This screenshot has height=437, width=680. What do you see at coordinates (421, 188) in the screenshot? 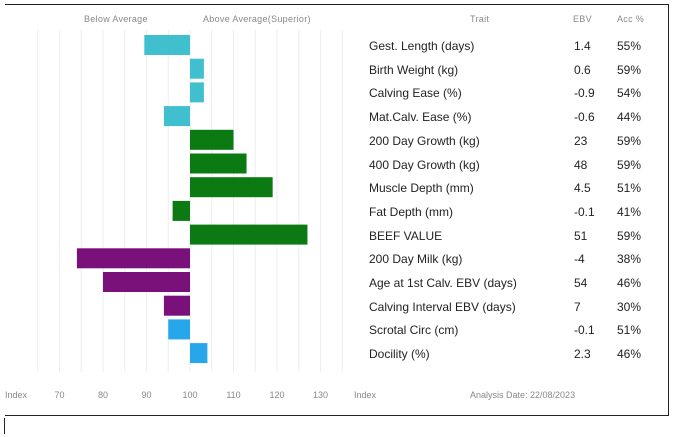
I see `trait-label: Muscle Depth (mm)` at bounding box center [421, 188].